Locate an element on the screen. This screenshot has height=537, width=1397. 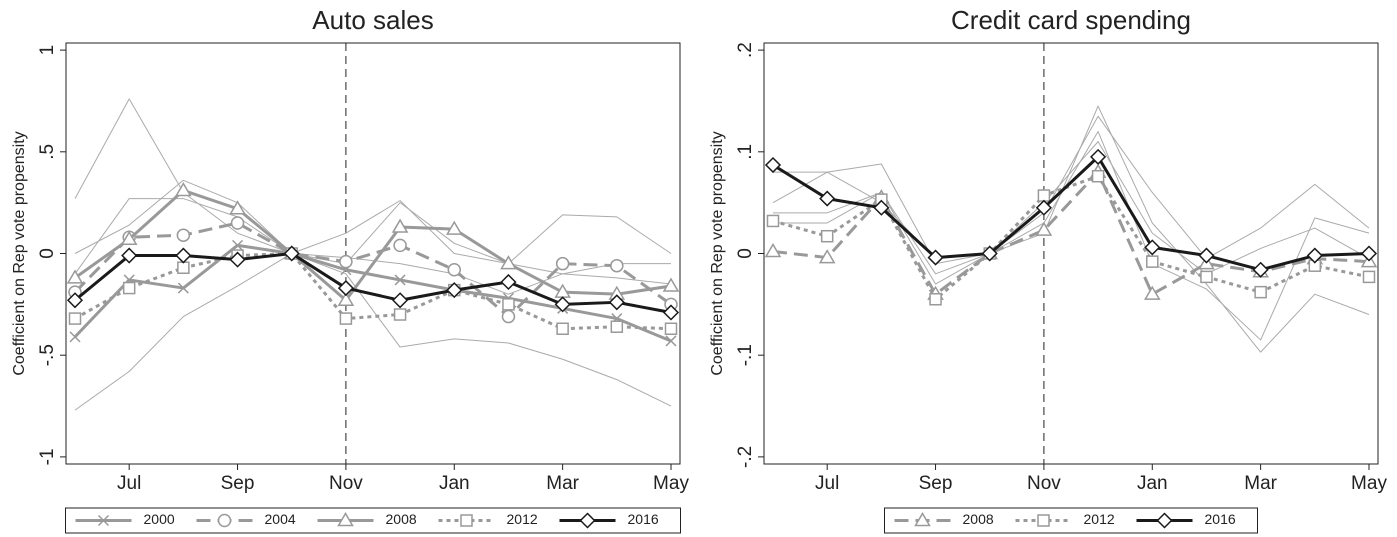
legend-item: 2012 is located at coordinates (488, 519).